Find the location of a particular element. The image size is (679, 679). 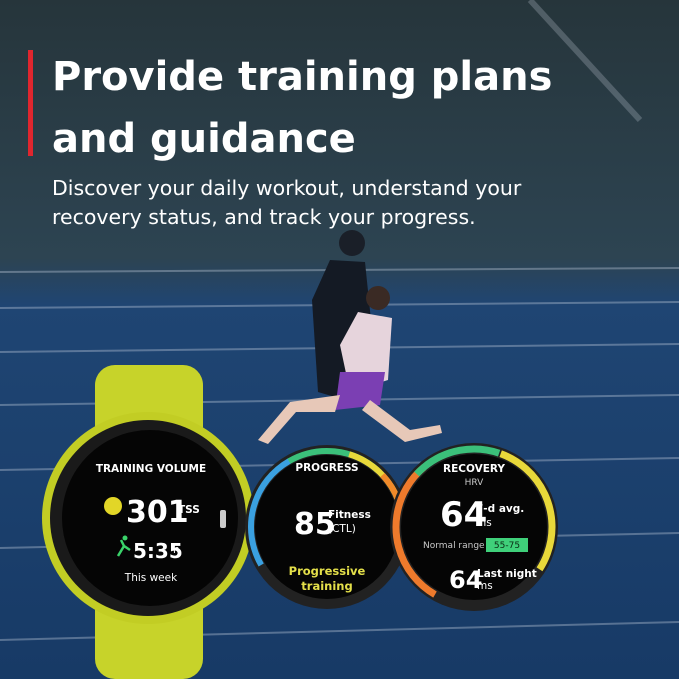

unit: TSS is located at coordinates (189, 510).